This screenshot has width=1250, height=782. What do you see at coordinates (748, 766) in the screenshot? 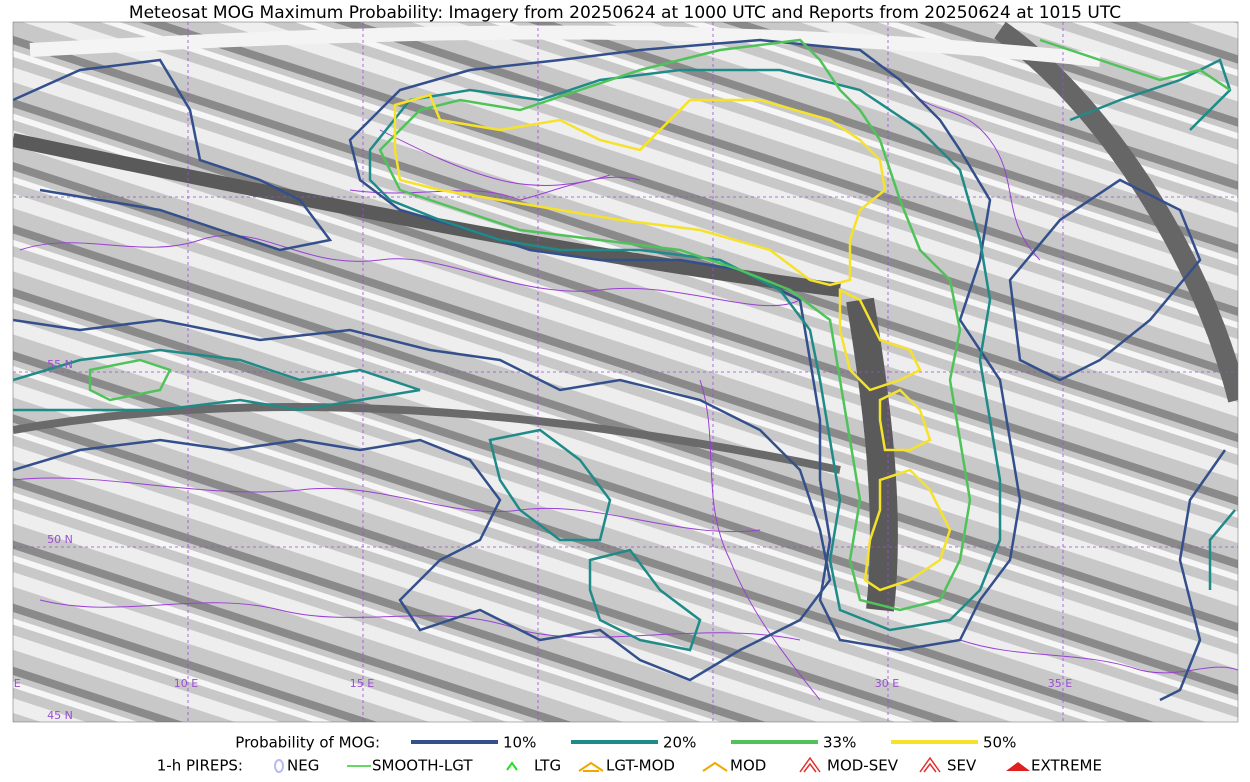
I see `legend-label: MOD` at bounding box center [748, 766].